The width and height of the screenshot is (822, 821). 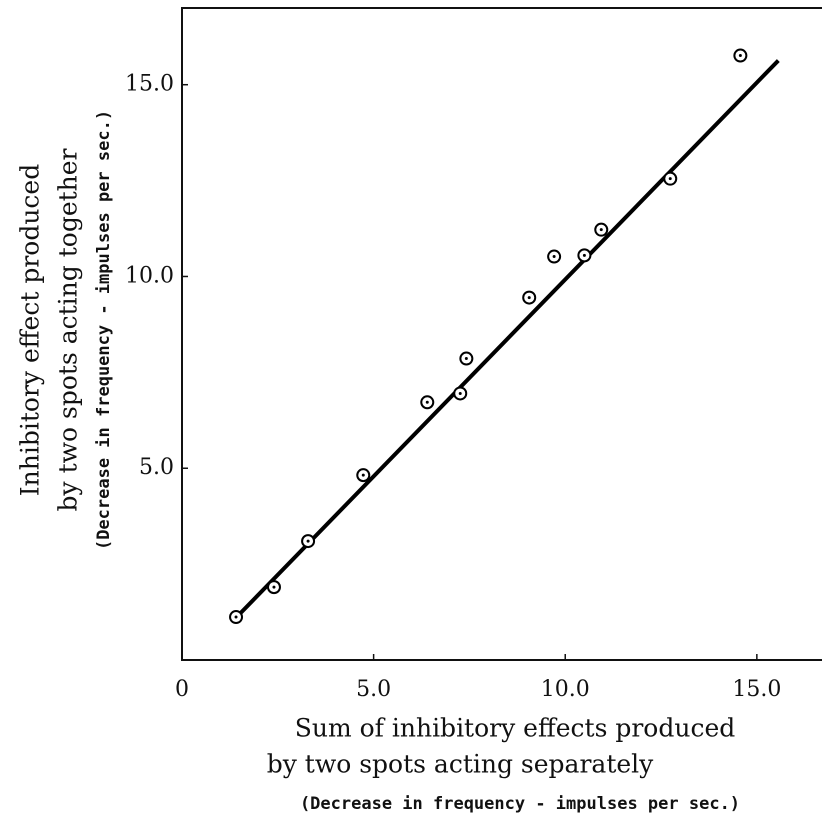 What do you see at coordinates (460, 764) in the screenshot?
I see `x-axis-label: by two spots acting separately` at bounding box center [460, 764].